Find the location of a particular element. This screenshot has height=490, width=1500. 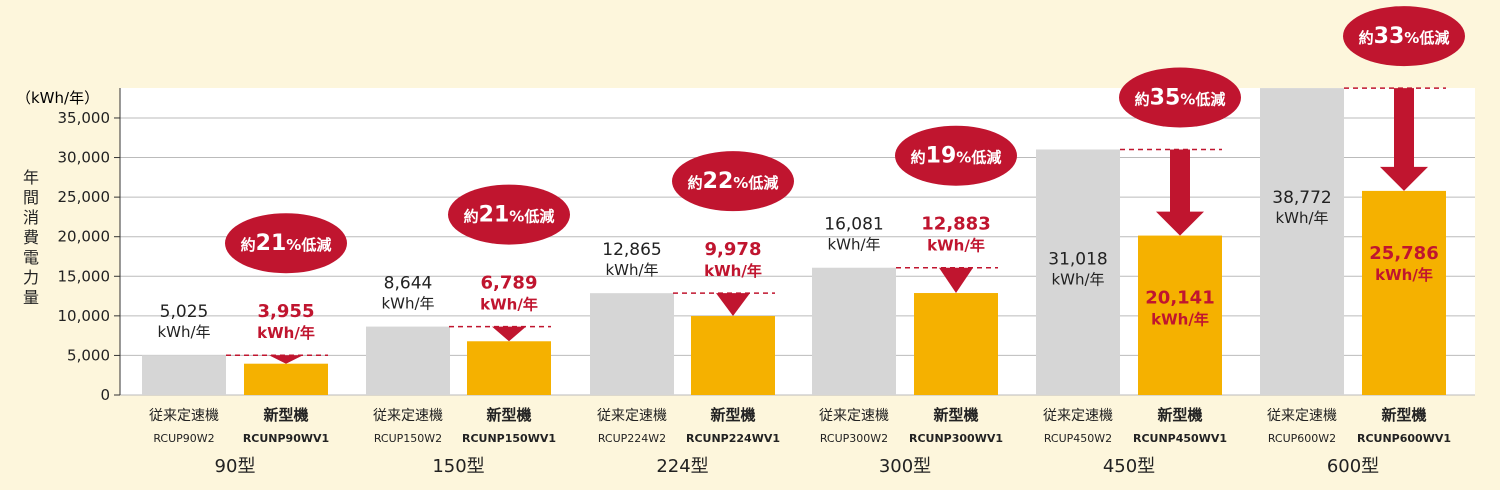

y-tick-label: 35,000 is located at coordinates (84, 118).